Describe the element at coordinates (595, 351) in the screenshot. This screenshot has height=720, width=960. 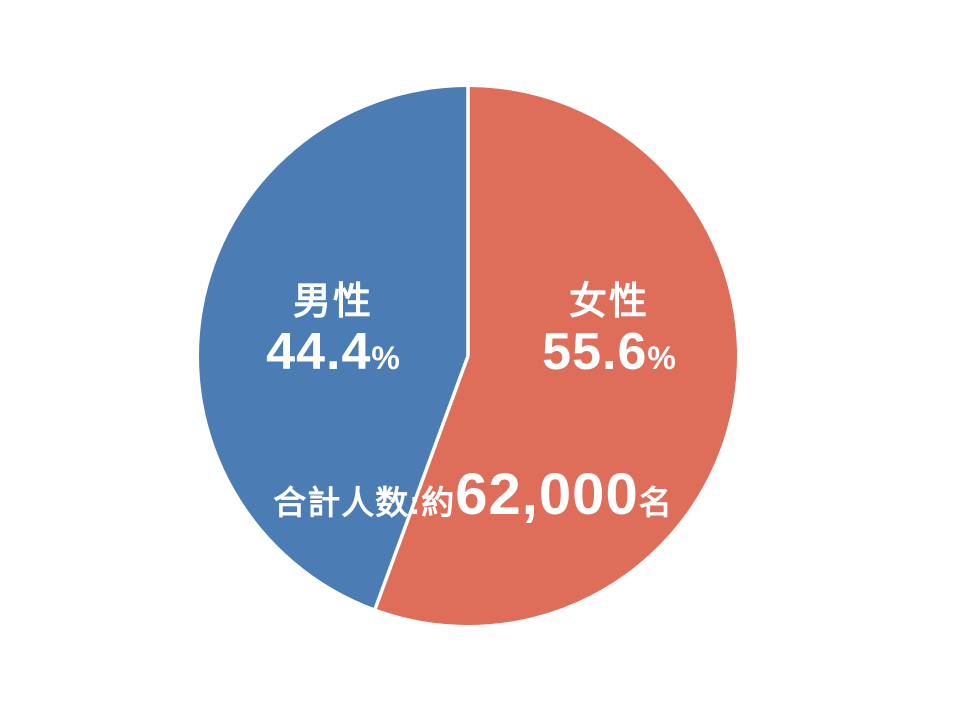
I see `slice-percent-female: 55.6` at that location.